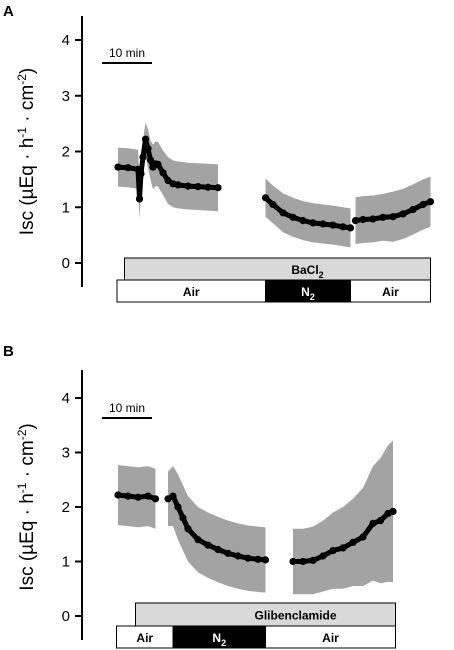 The image size is (454, 650). I want to click on ylabel-exp2: -2, so click(22, 434).